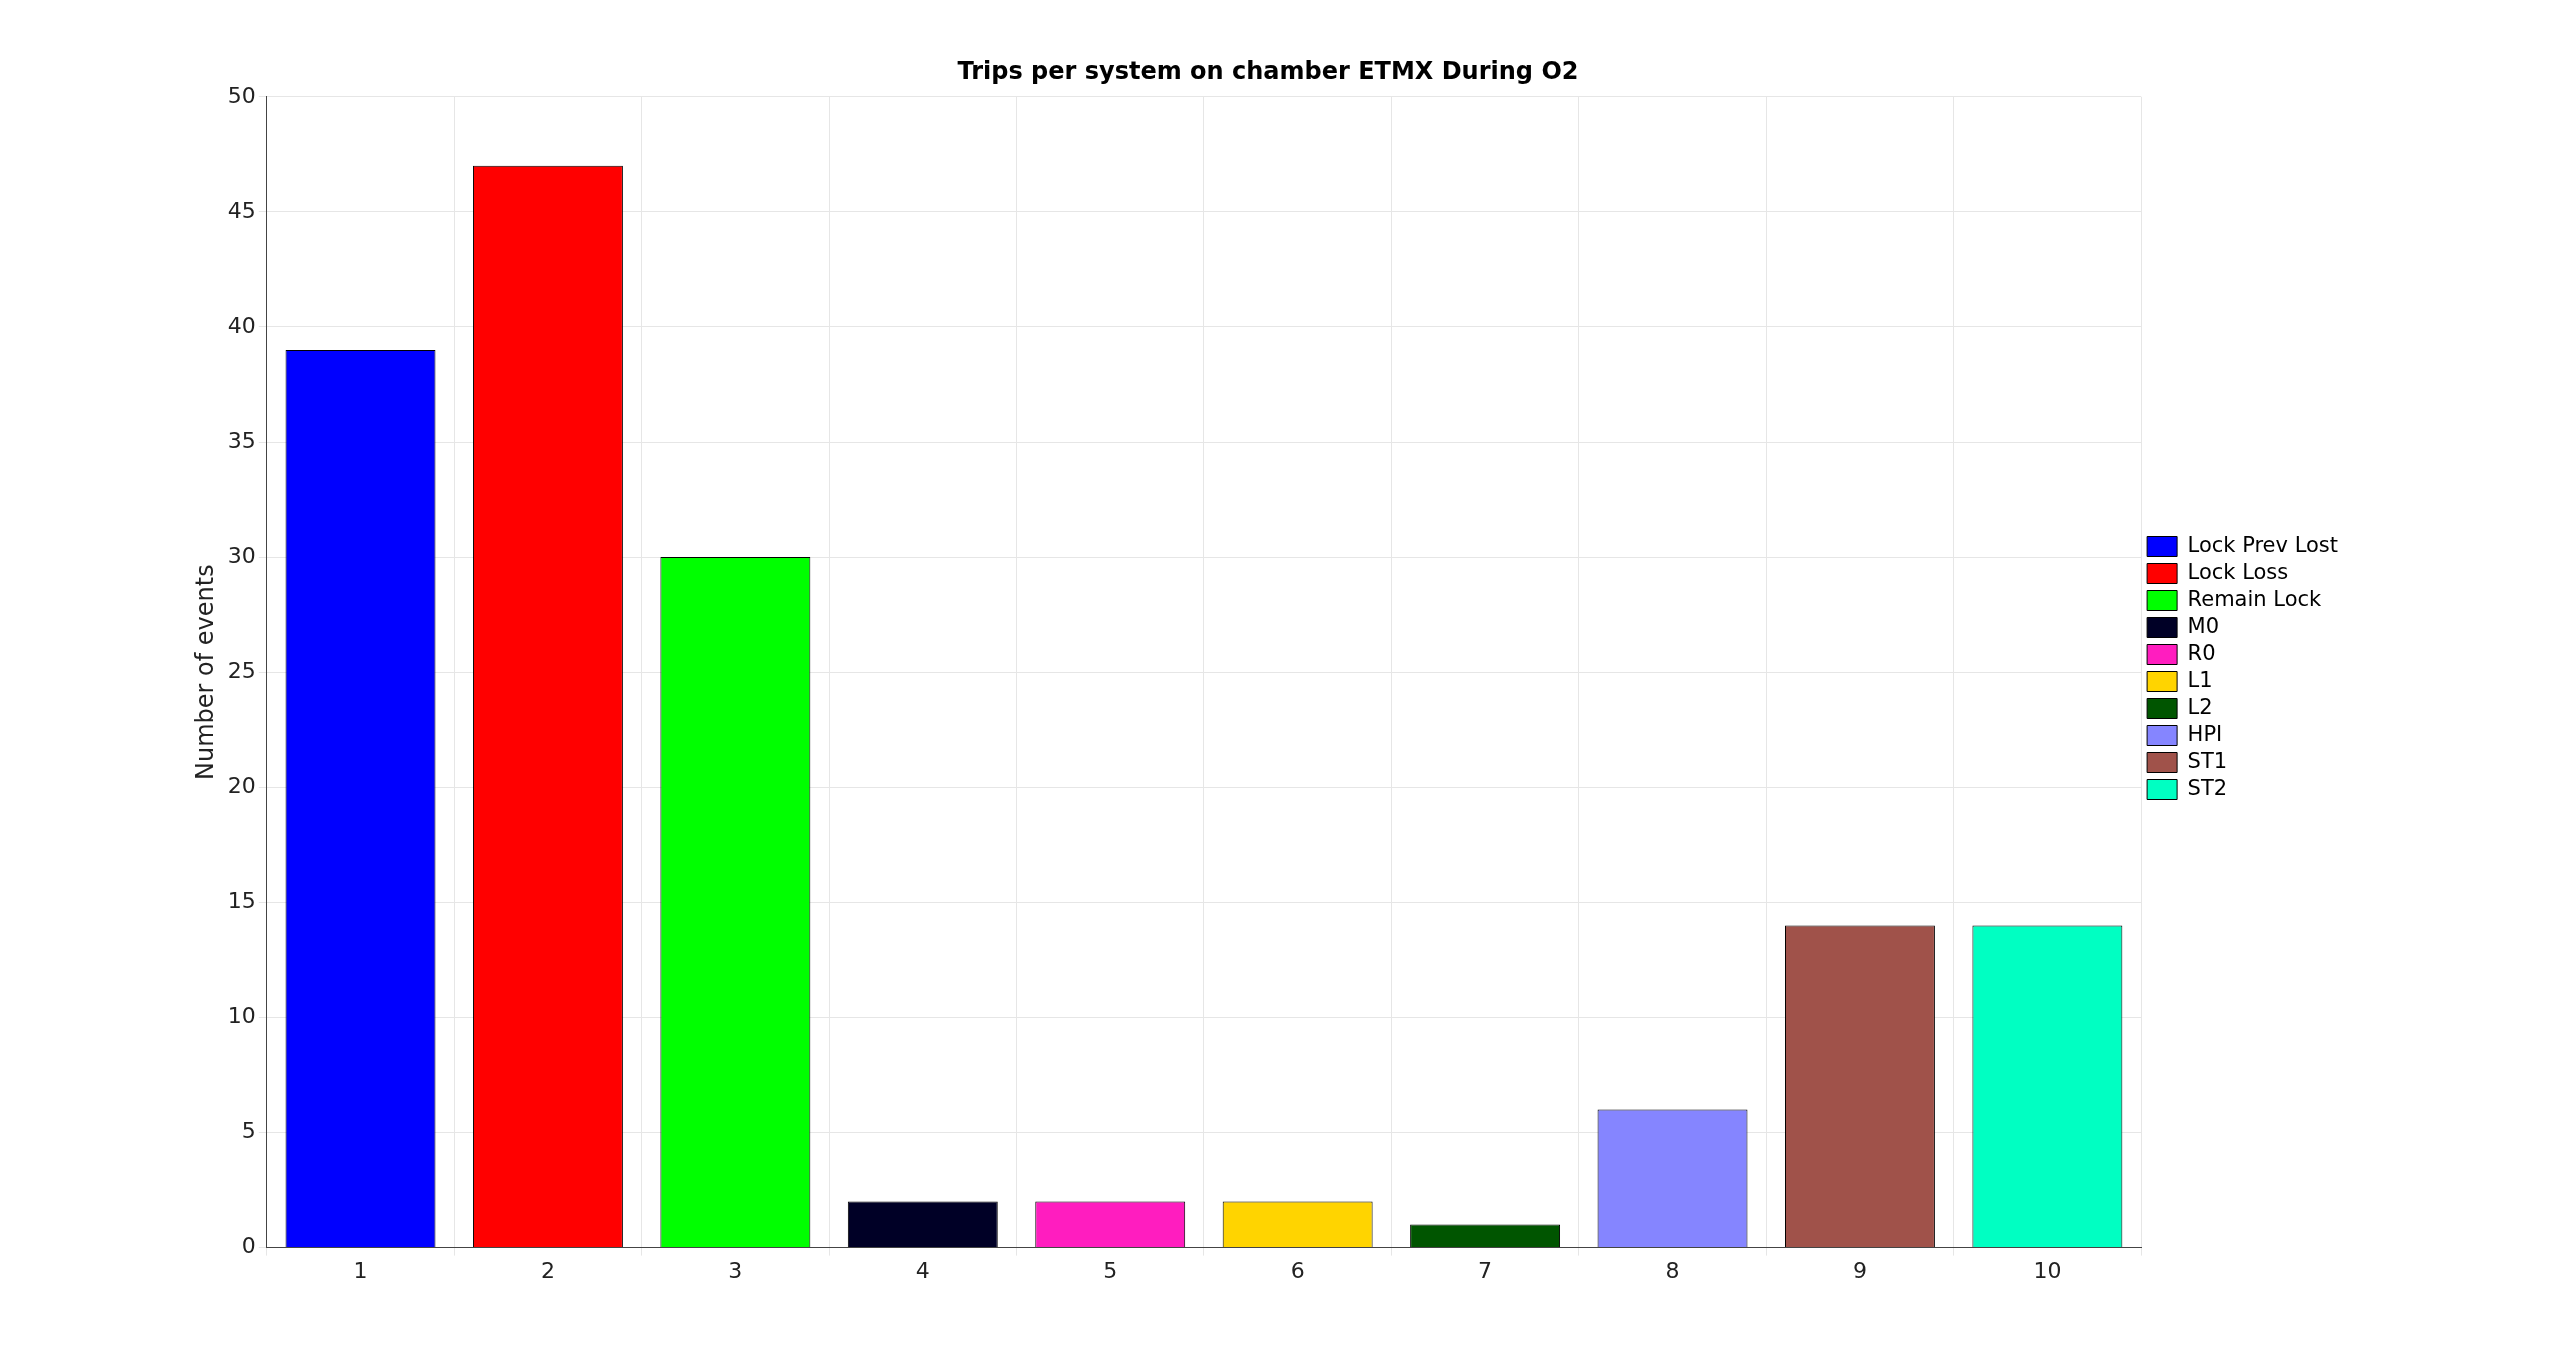  I want to click on legend-label: Lock Prev Lost, so click(2262, 544).